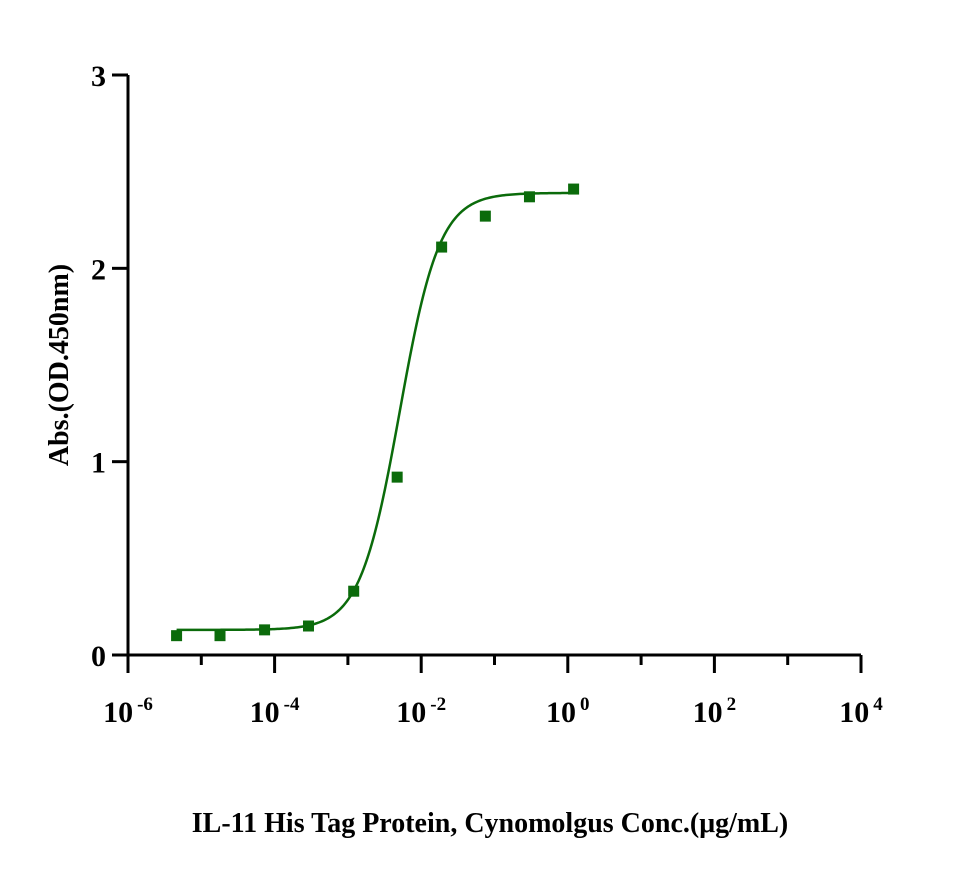 This screenshot has height=882, width=962. I want to click on y-tick-label: 2, so click(98, 269).